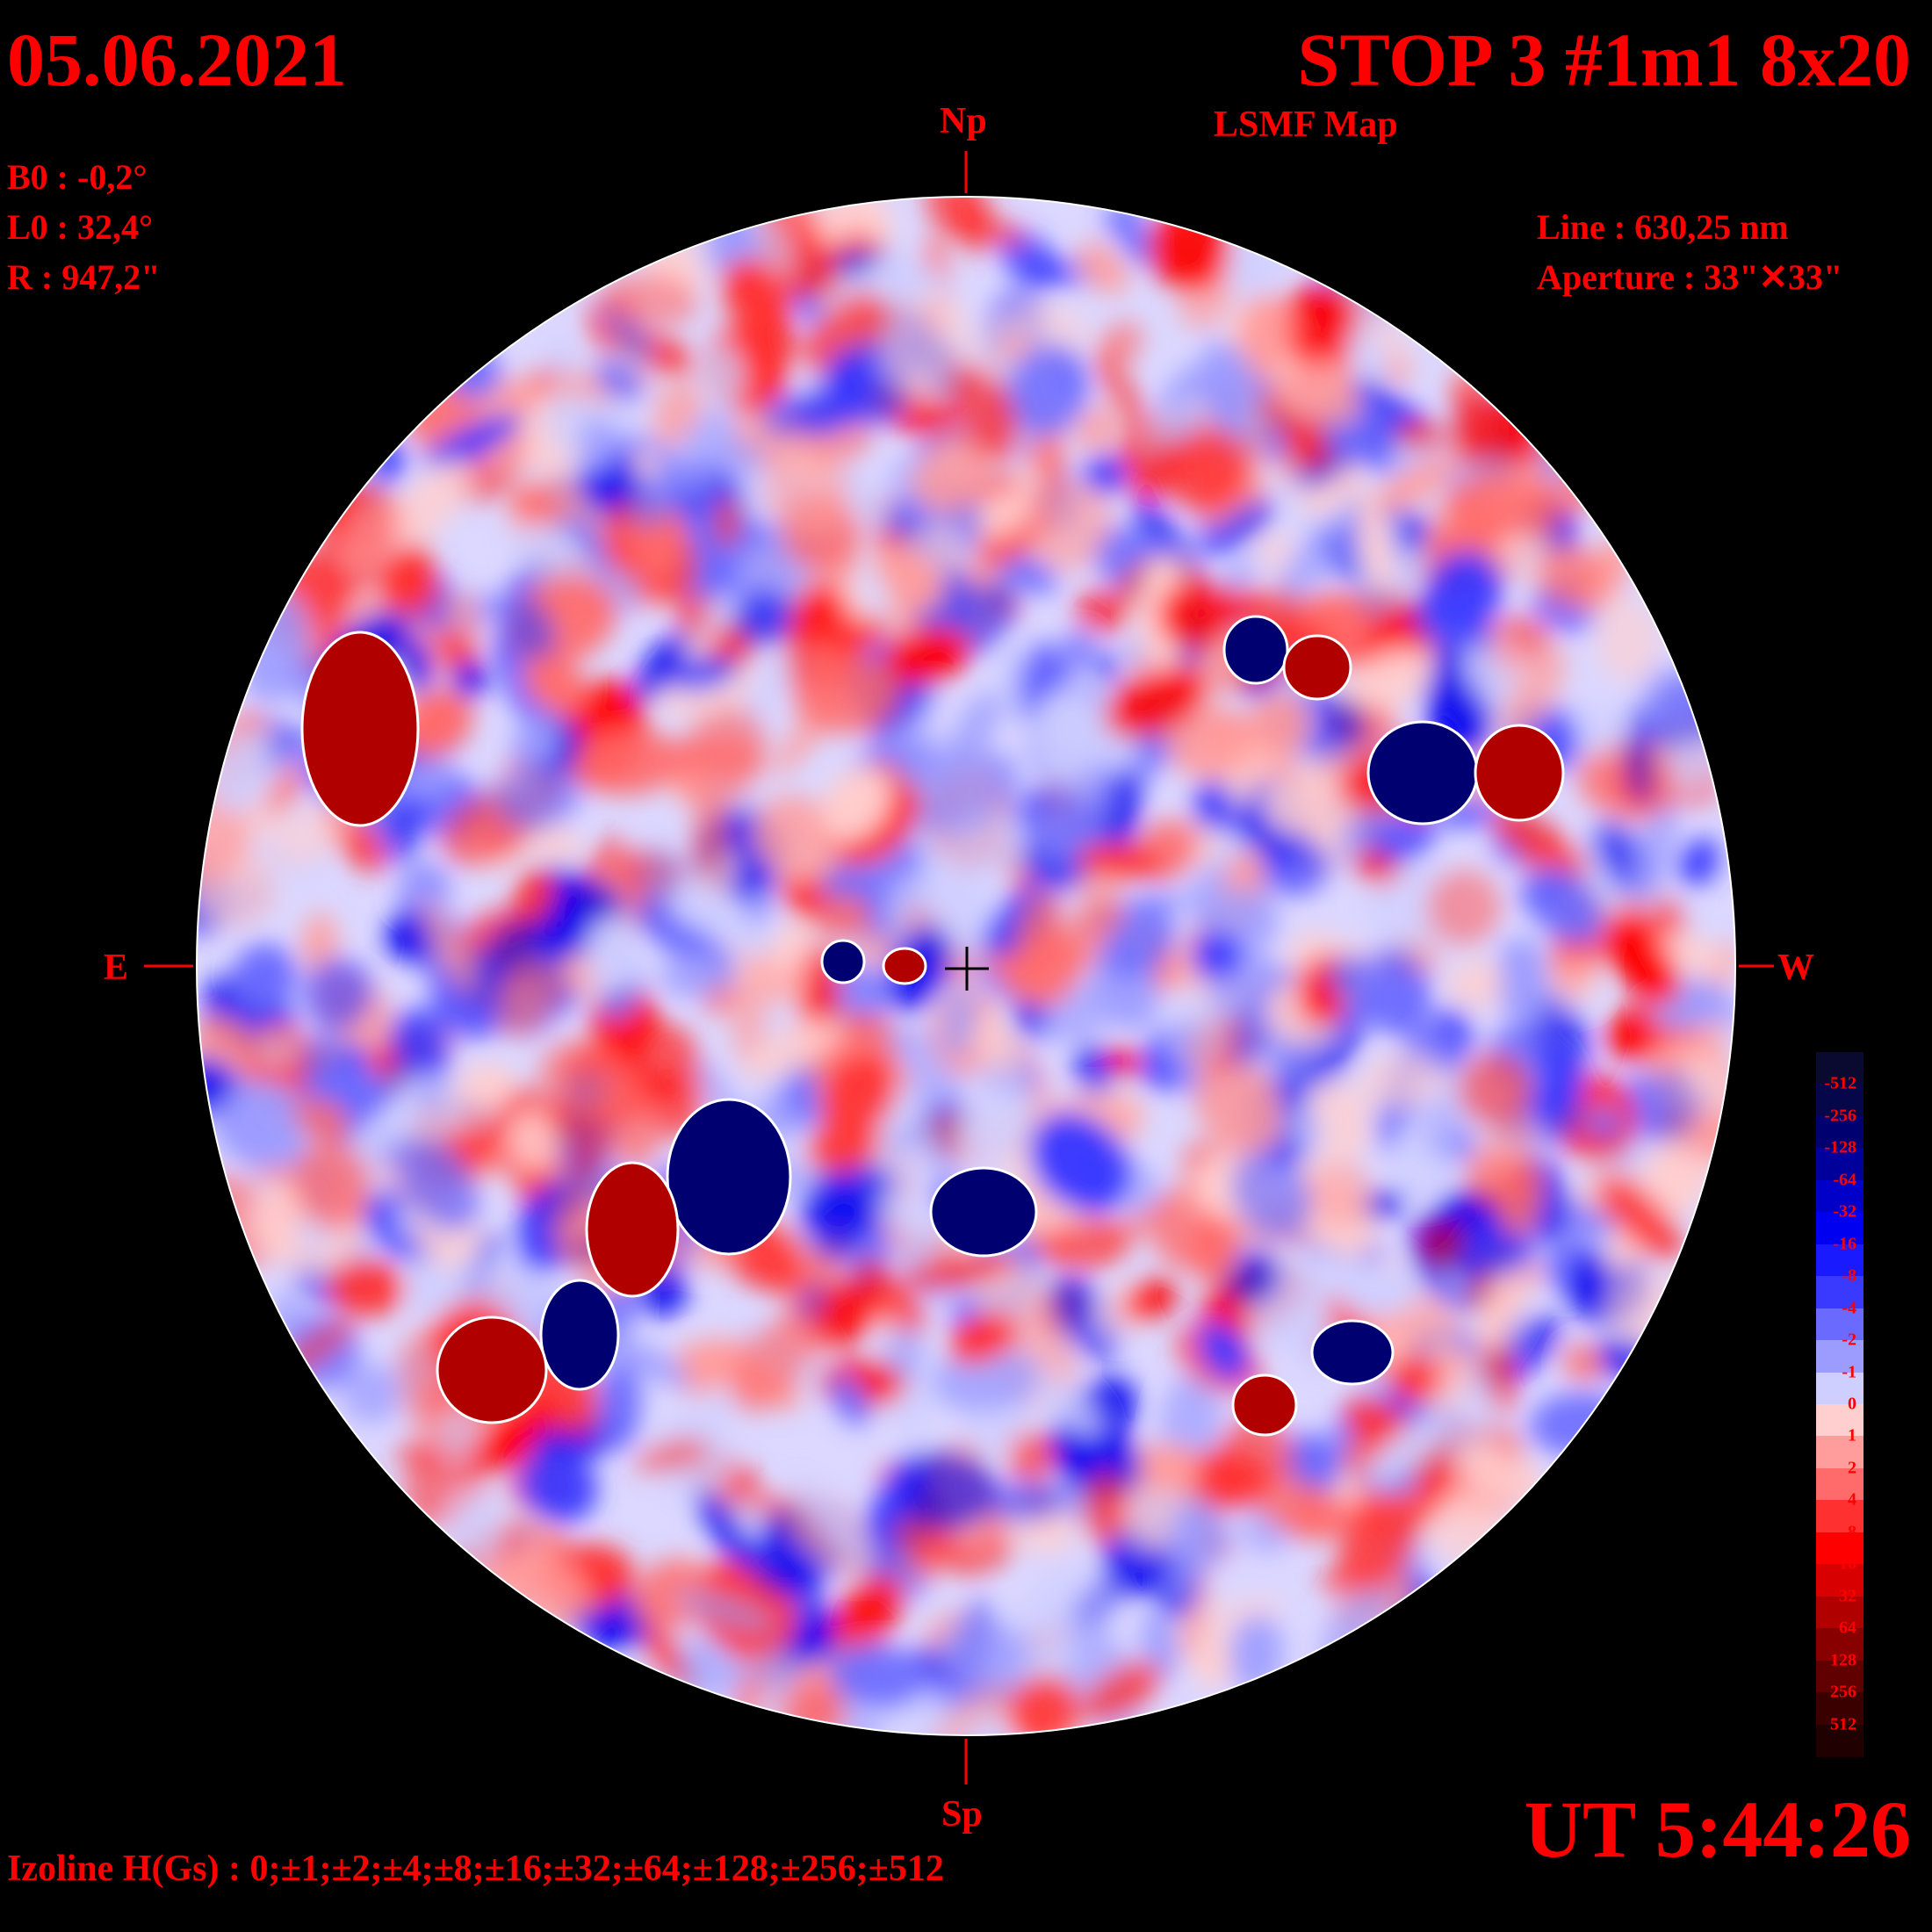 Image resolution: width=1932 pixels, height=1932 pixels. Describe the element at coordinates (1847, 1596) in the screenshot. I see `colorbar-label: 32` at that location.